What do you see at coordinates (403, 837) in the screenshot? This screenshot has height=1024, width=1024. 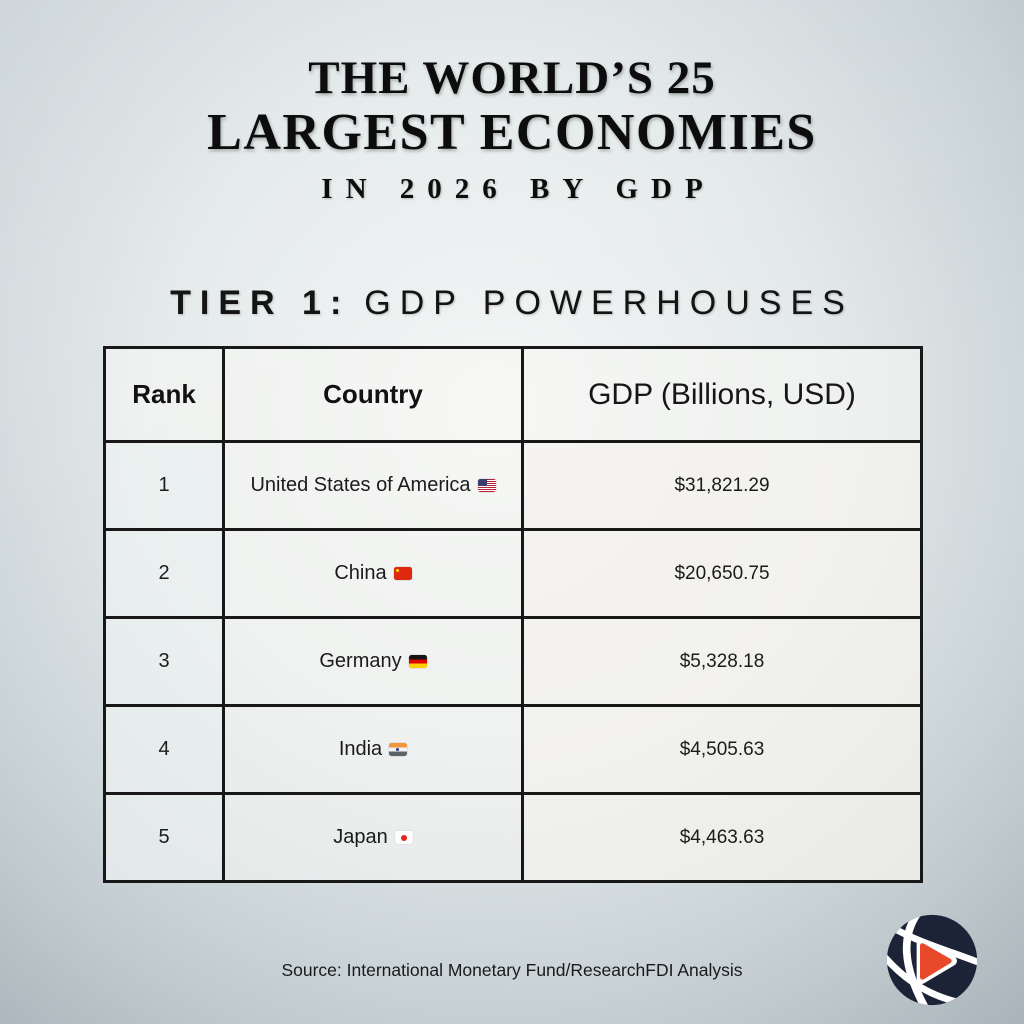 I see `jp-flag-icon` at bounding box center [403, 837].